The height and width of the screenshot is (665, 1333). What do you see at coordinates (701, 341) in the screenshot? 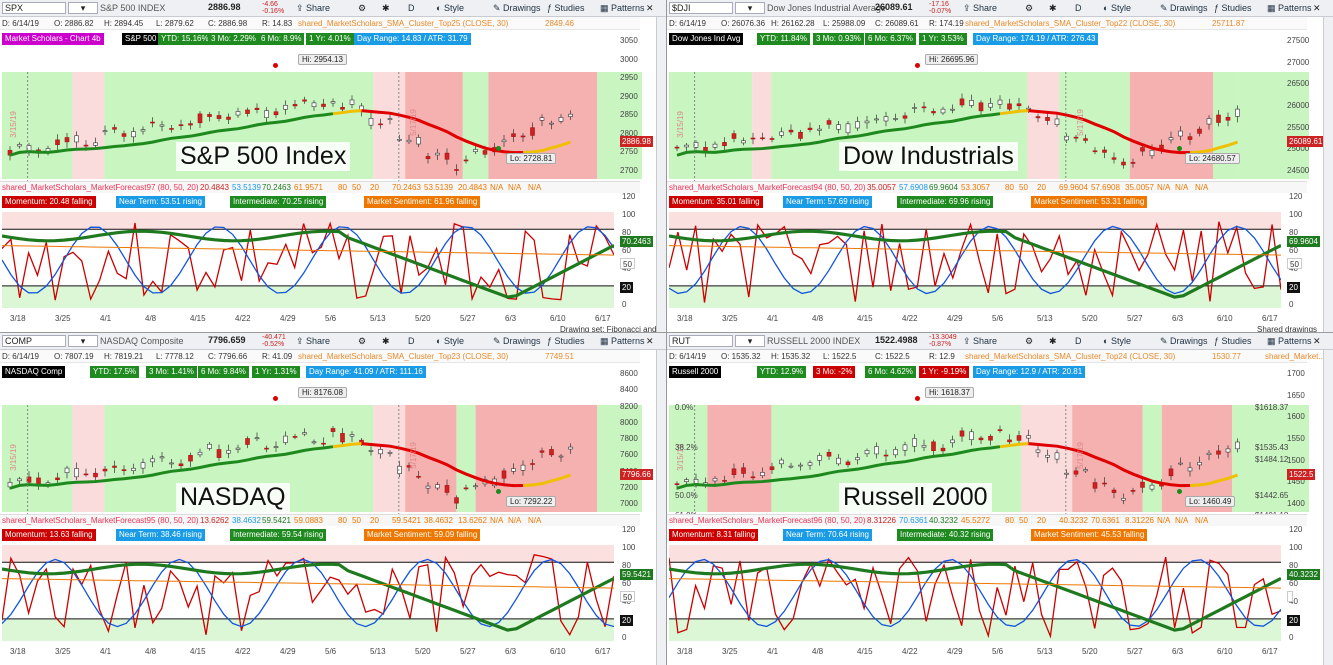
I see `symbol-input: RUT` at bounding box center [701, 341].